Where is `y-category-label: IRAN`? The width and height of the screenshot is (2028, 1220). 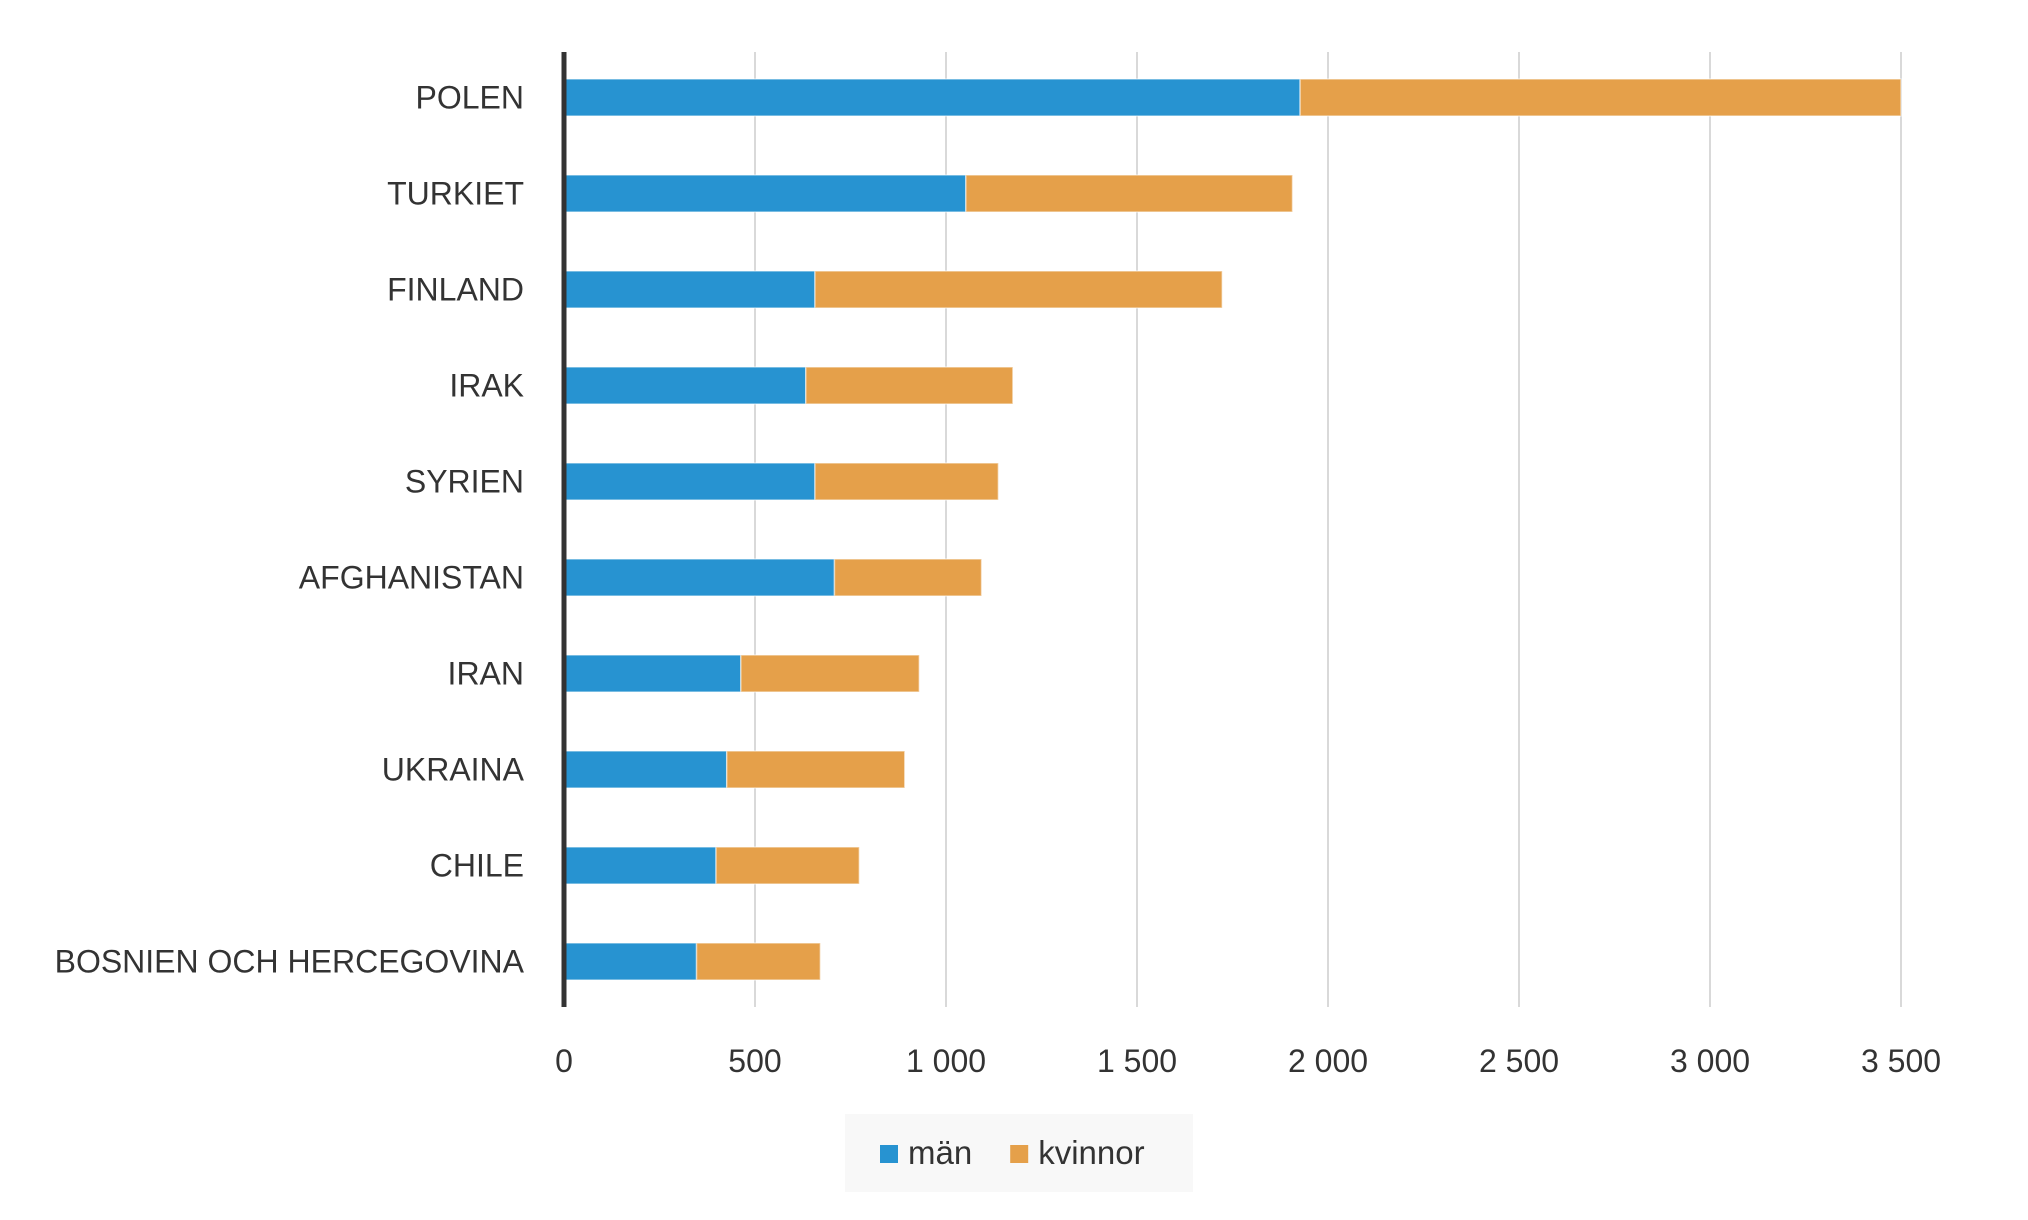
y-category-label: IRAN is located at coordinates (486, 674).